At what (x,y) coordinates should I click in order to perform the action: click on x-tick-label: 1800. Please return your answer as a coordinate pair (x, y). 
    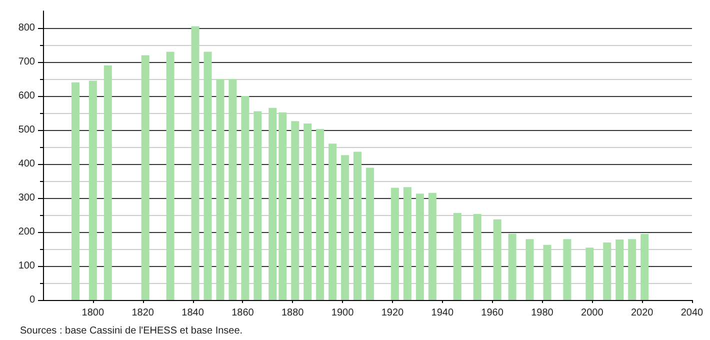
    Looking at the image, I should click on (93, 313).